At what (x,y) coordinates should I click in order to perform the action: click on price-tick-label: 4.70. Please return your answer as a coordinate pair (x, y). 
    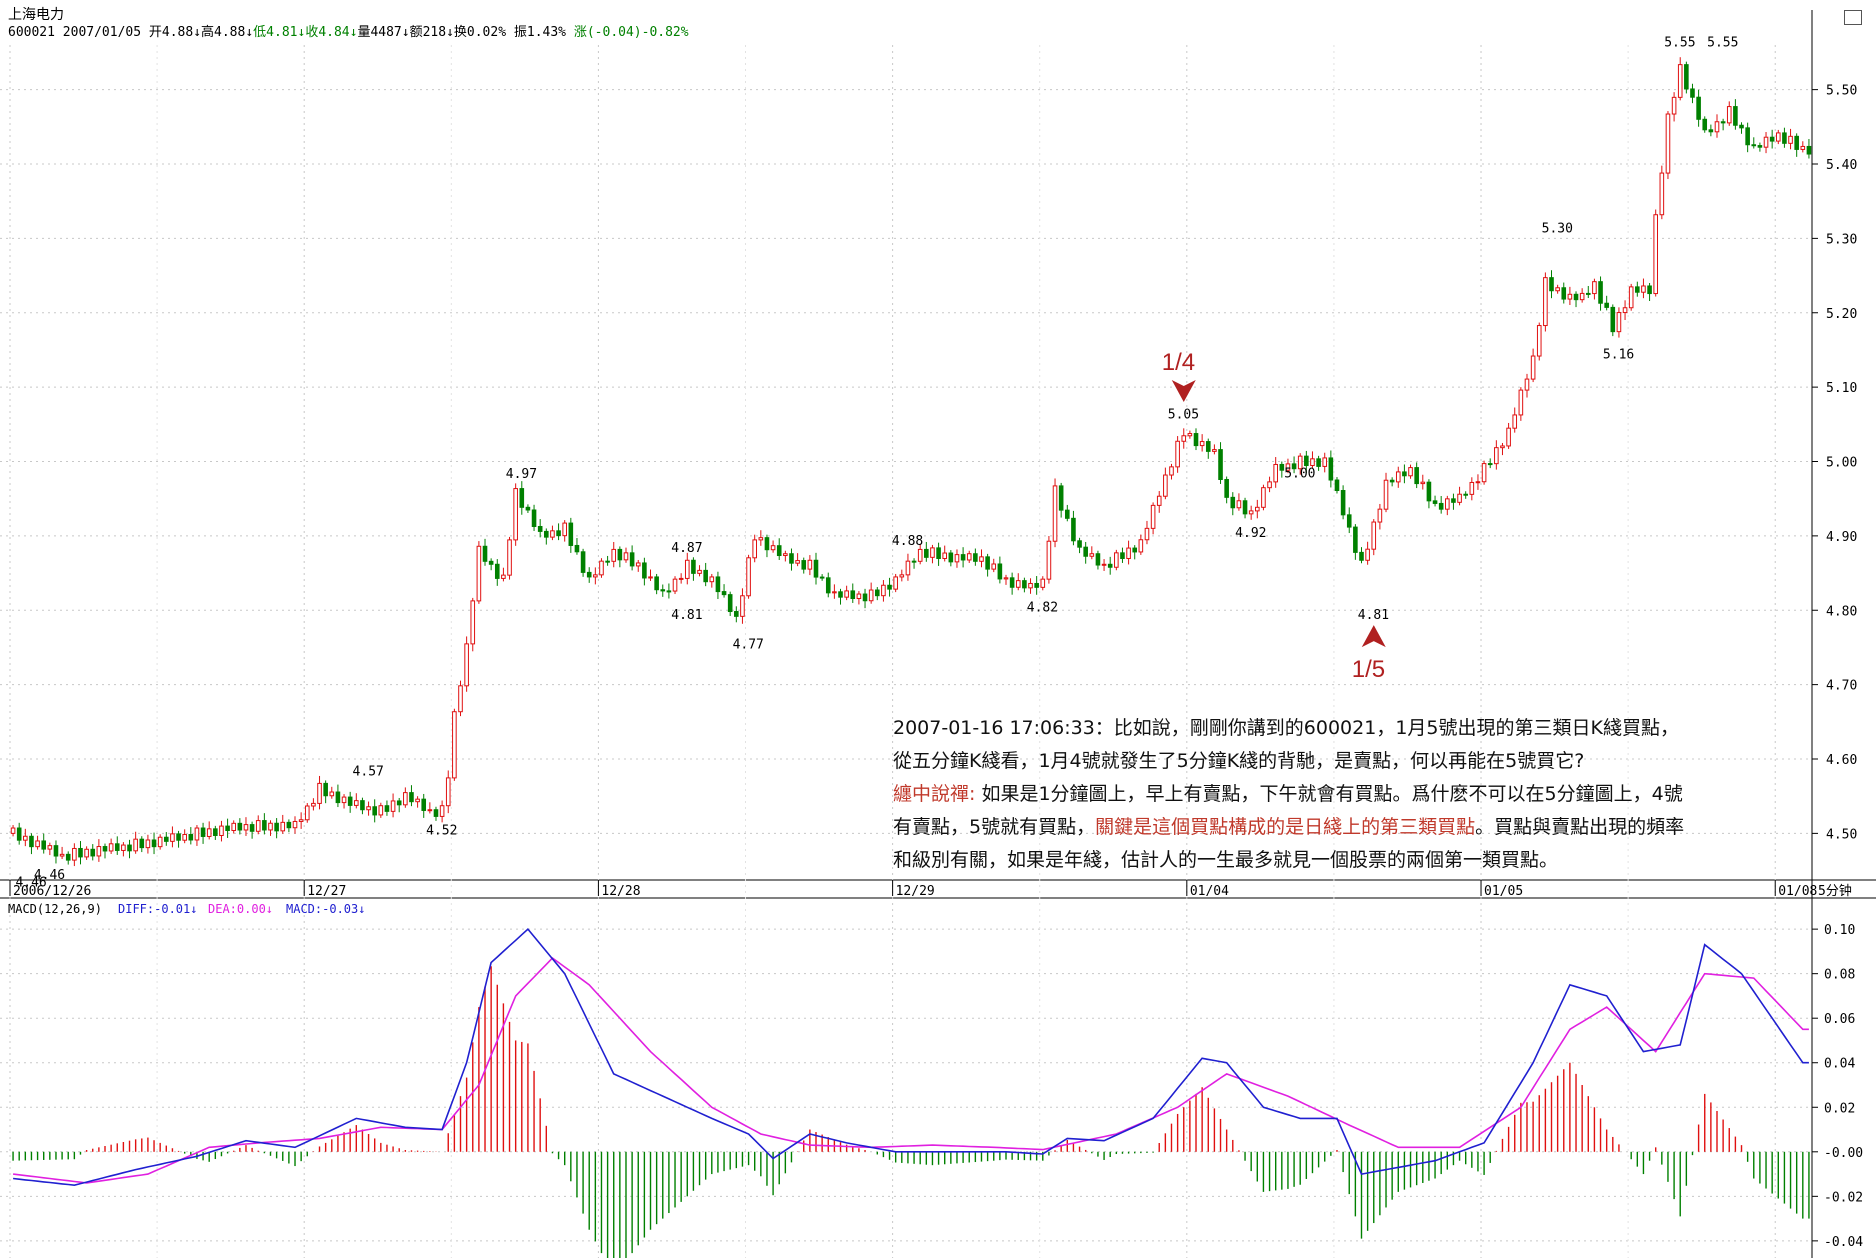
    Looking at the image, I should click on (1841, 686).